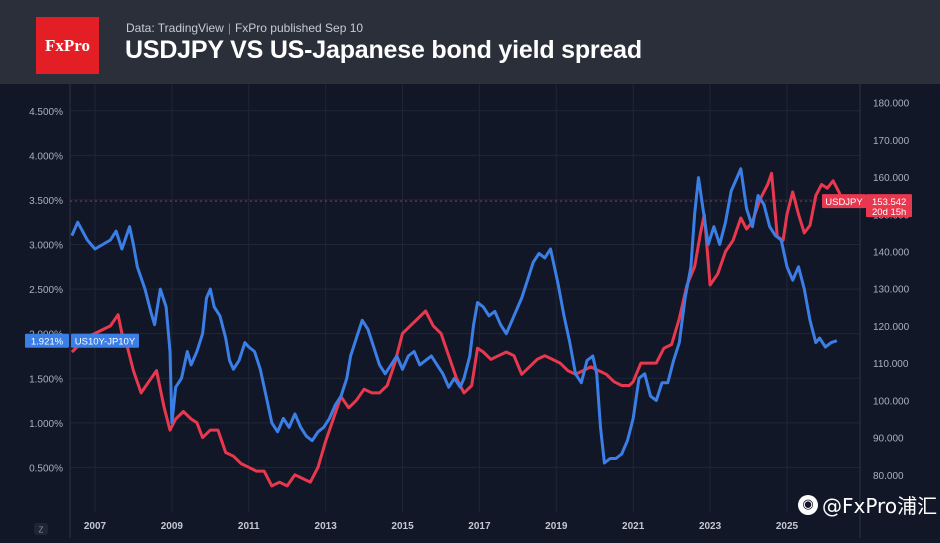 Image resolution: width=940 pixels, height=543 pixels. What do you see at coordinates (891, 401) in the screenshot?
I see `right-tick-label: 100.000` at bounding box center [891, 401].